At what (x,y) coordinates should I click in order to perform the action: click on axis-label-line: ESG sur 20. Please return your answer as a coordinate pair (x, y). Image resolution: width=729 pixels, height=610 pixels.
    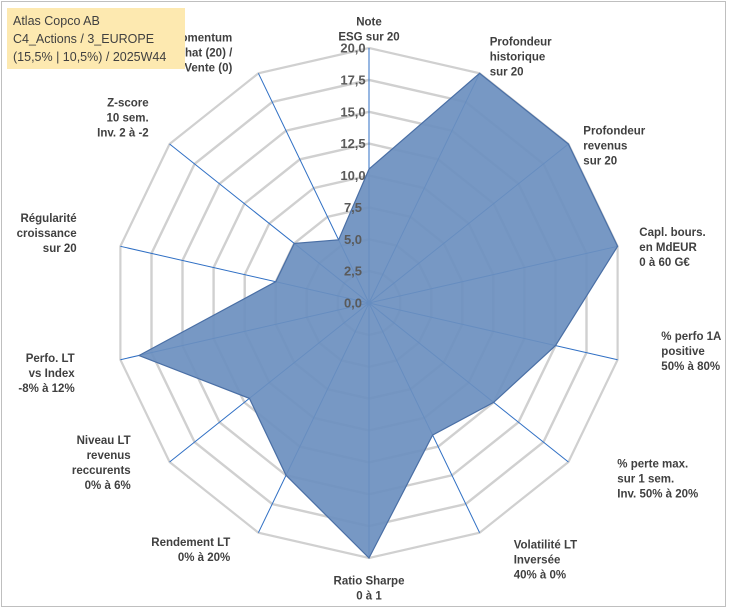
    Looking at the image, I should click on (368, 38).